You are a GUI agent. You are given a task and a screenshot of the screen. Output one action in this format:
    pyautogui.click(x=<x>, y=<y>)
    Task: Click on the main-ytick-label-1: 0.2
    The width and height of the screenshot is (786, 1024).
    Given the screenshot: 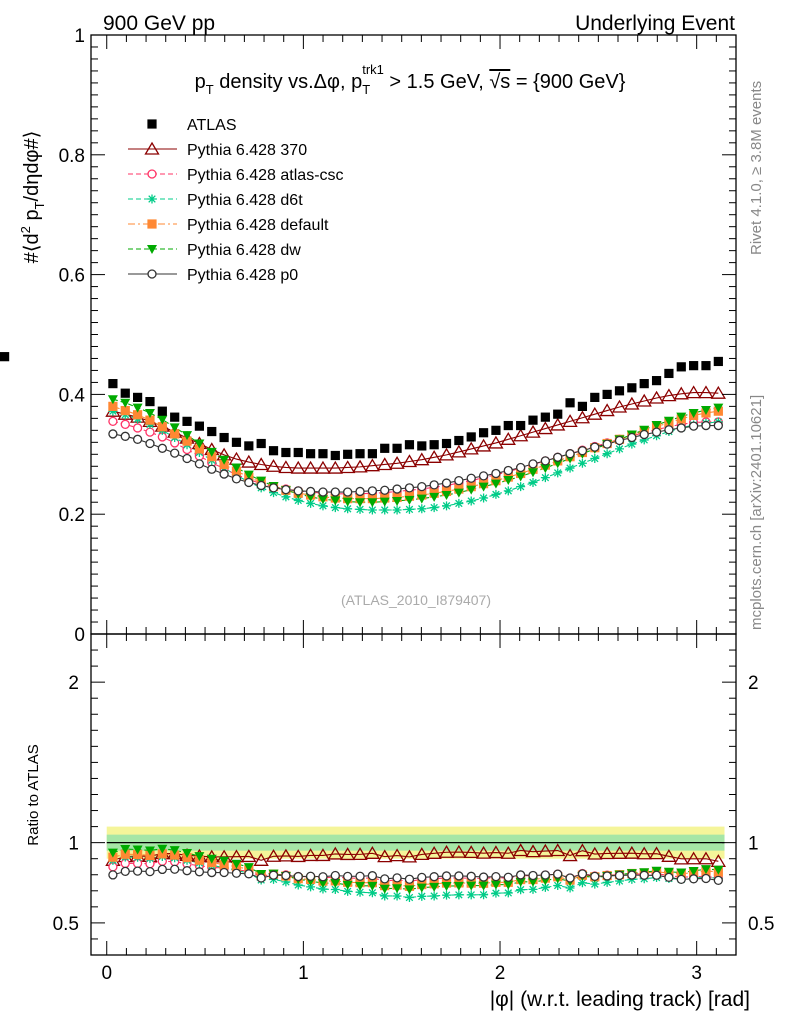 What is the action you would take?
    pyautogui.click(x=72, y=515)
    